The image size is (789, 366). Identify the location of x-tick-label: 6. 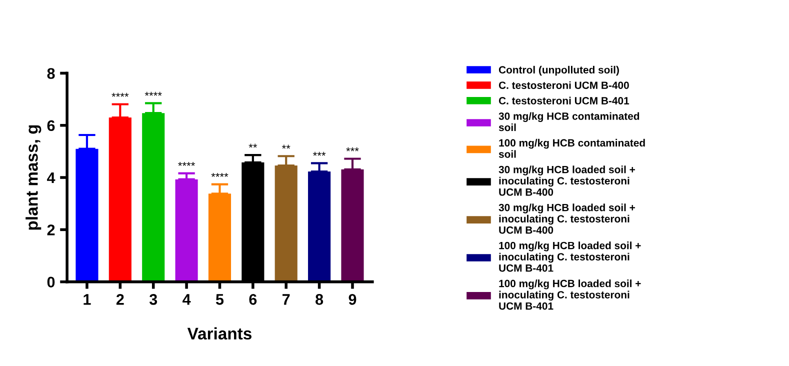
(253, 299).